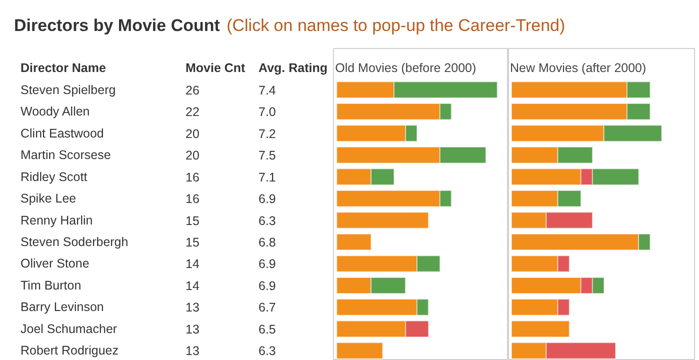  Describe the element at coordinates (267, 155) in the screenshot. I see `data-label: 7.5` at that location.